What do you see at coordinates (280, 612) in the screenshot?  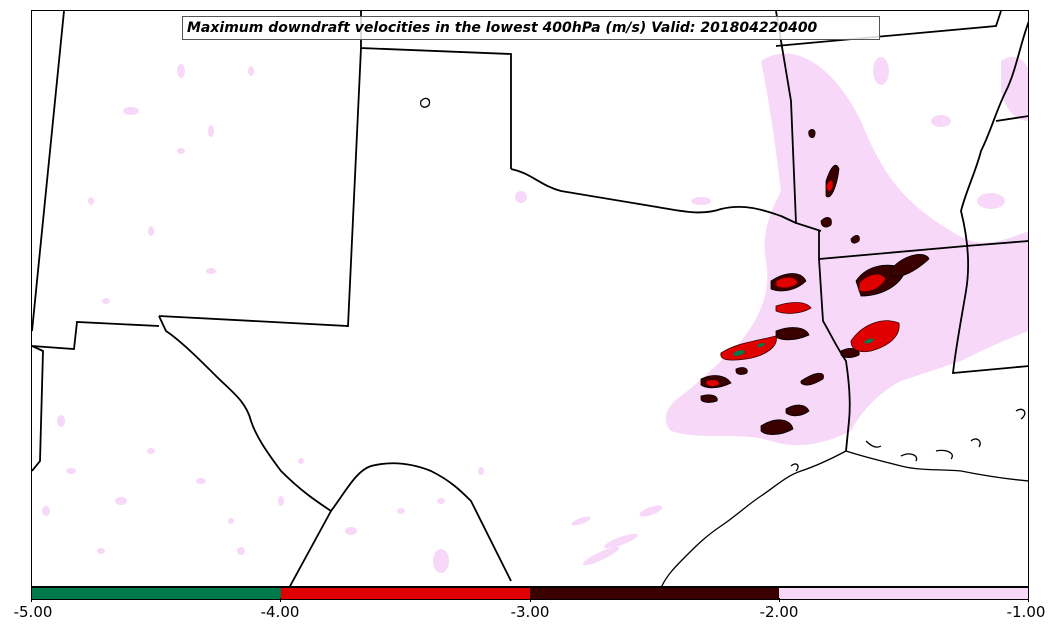 I see `colorbar-tick-label: -4.00` at bounding box center [280, 612].